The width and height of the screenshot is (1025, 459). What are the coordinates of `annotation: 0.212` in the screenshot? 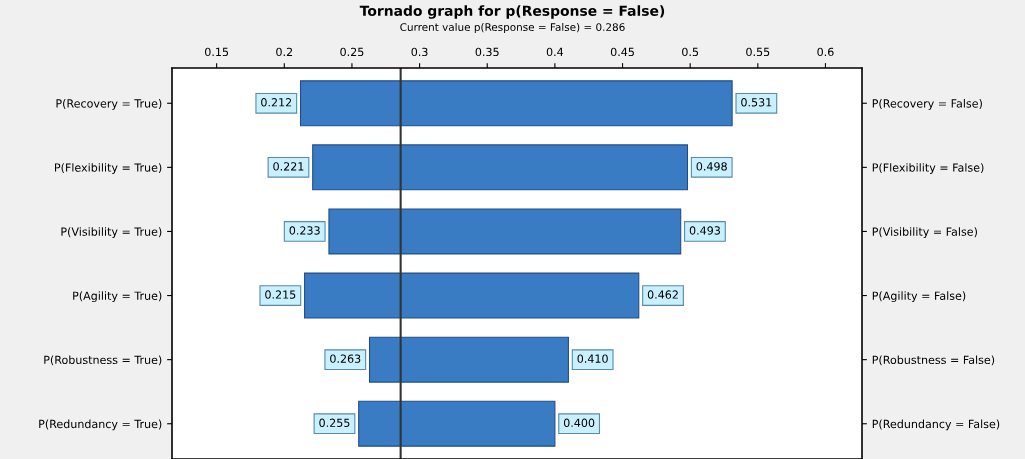 It's located at (276, 102).